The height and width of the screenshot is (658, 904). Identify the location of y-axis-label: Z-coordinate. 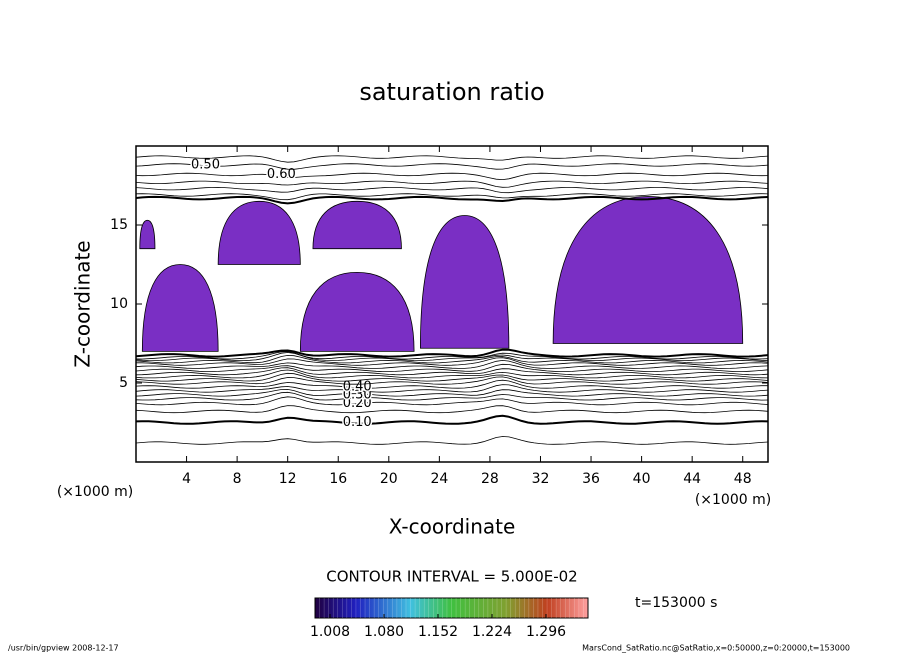
(83, 303).